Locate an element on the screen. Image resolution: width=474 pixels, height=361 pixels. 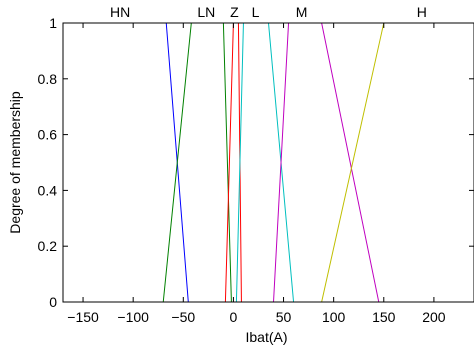
x-tick-label: 150 is located at coordinates (384, 317).